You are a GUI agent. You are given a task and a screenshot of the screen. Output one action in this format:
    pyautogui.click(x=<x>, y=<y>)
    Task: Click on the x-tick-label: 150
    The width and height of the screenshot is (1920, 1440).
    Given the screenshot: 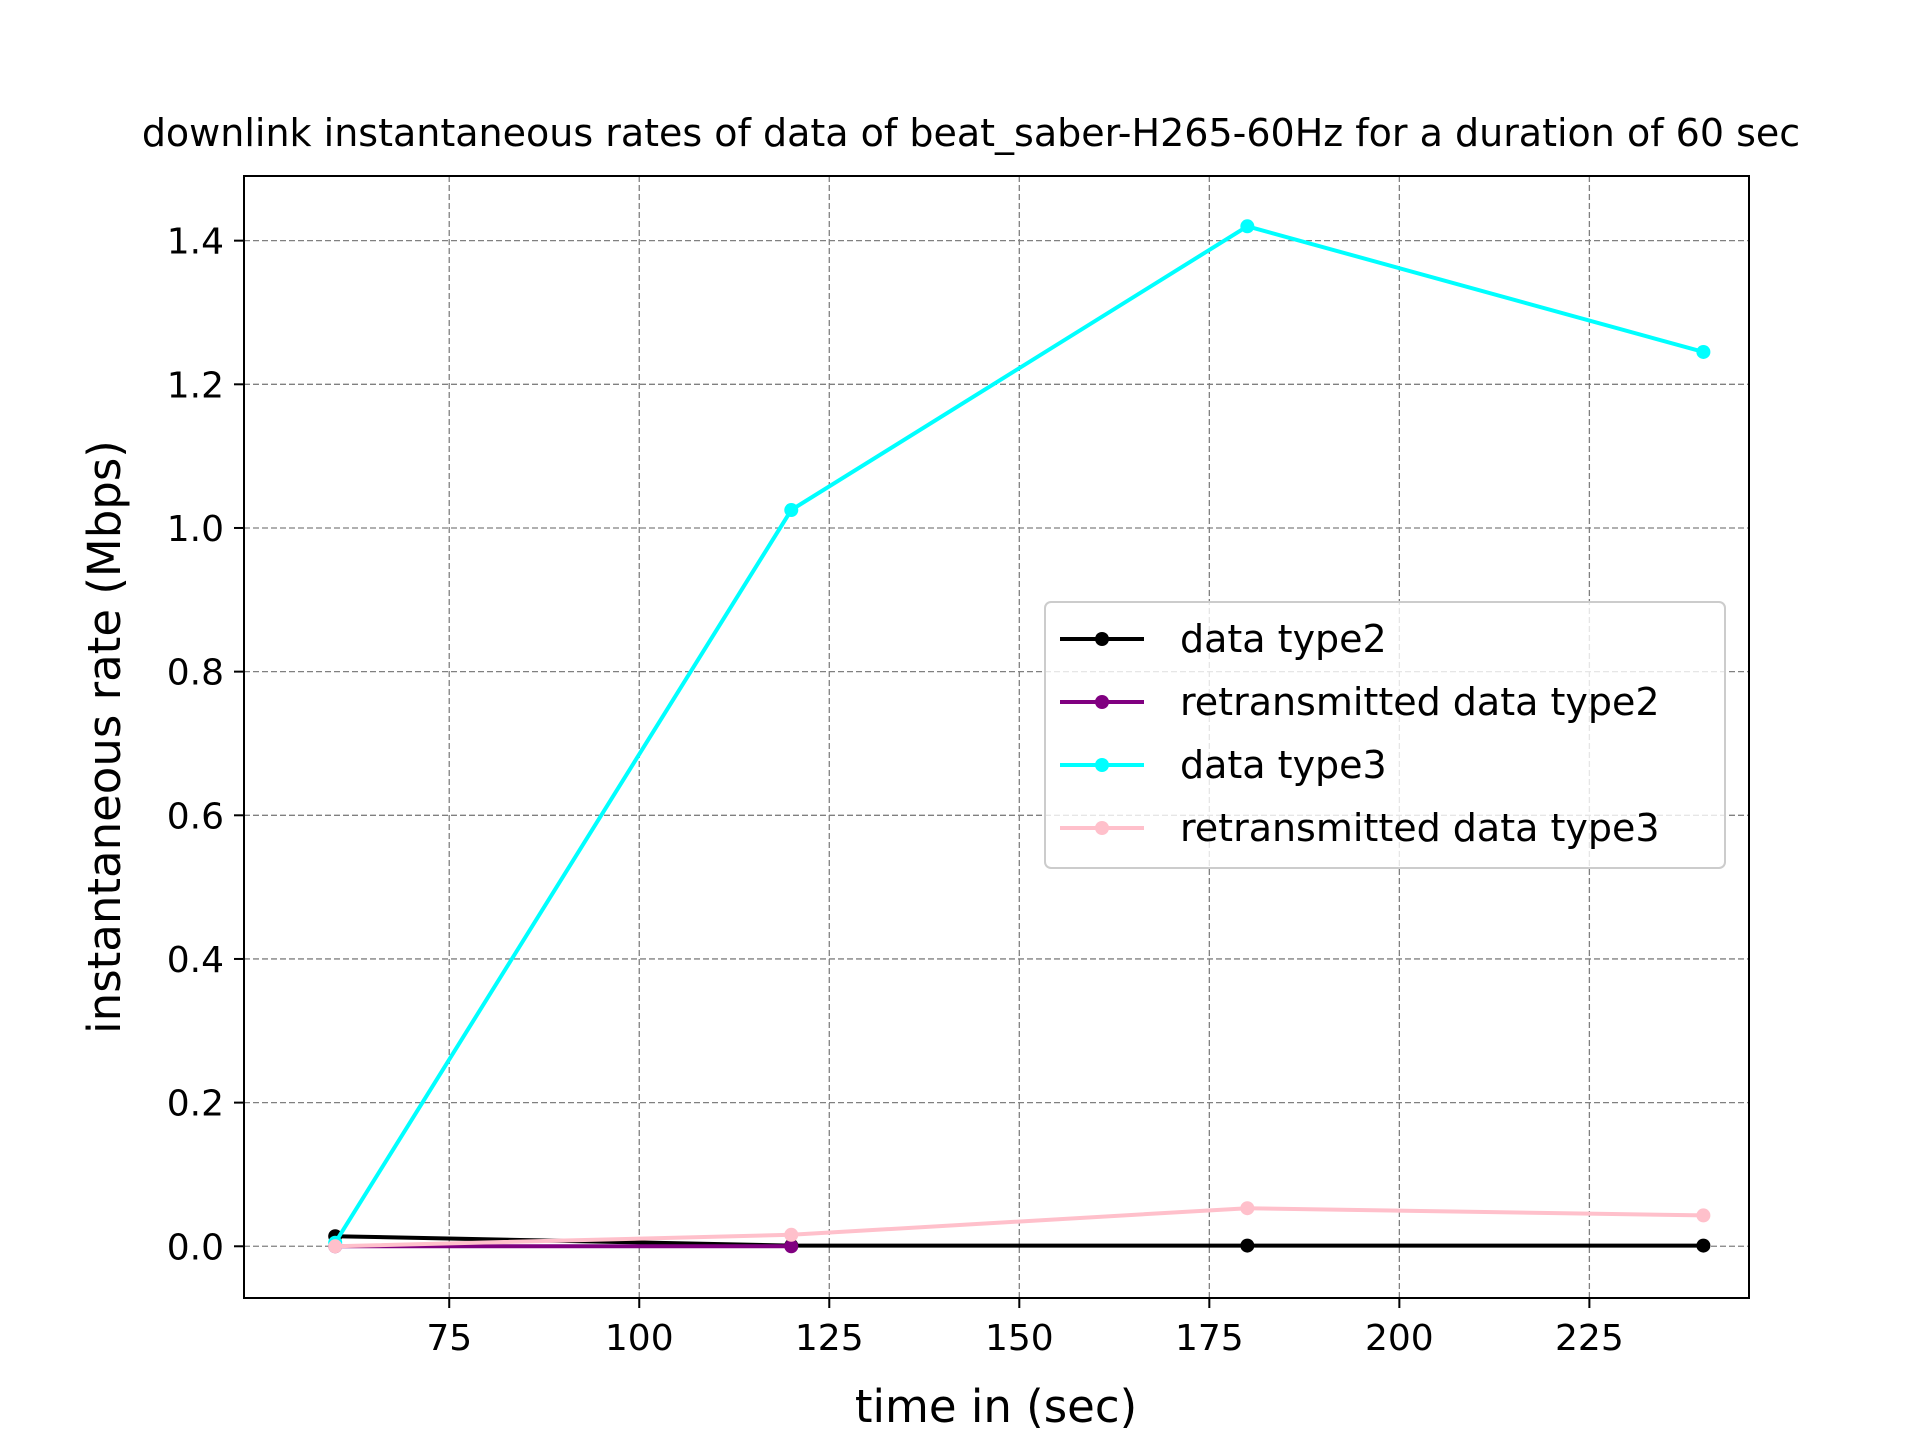 What is the action you would take?
    pyautogui.click(x=1019, y=1338)
    